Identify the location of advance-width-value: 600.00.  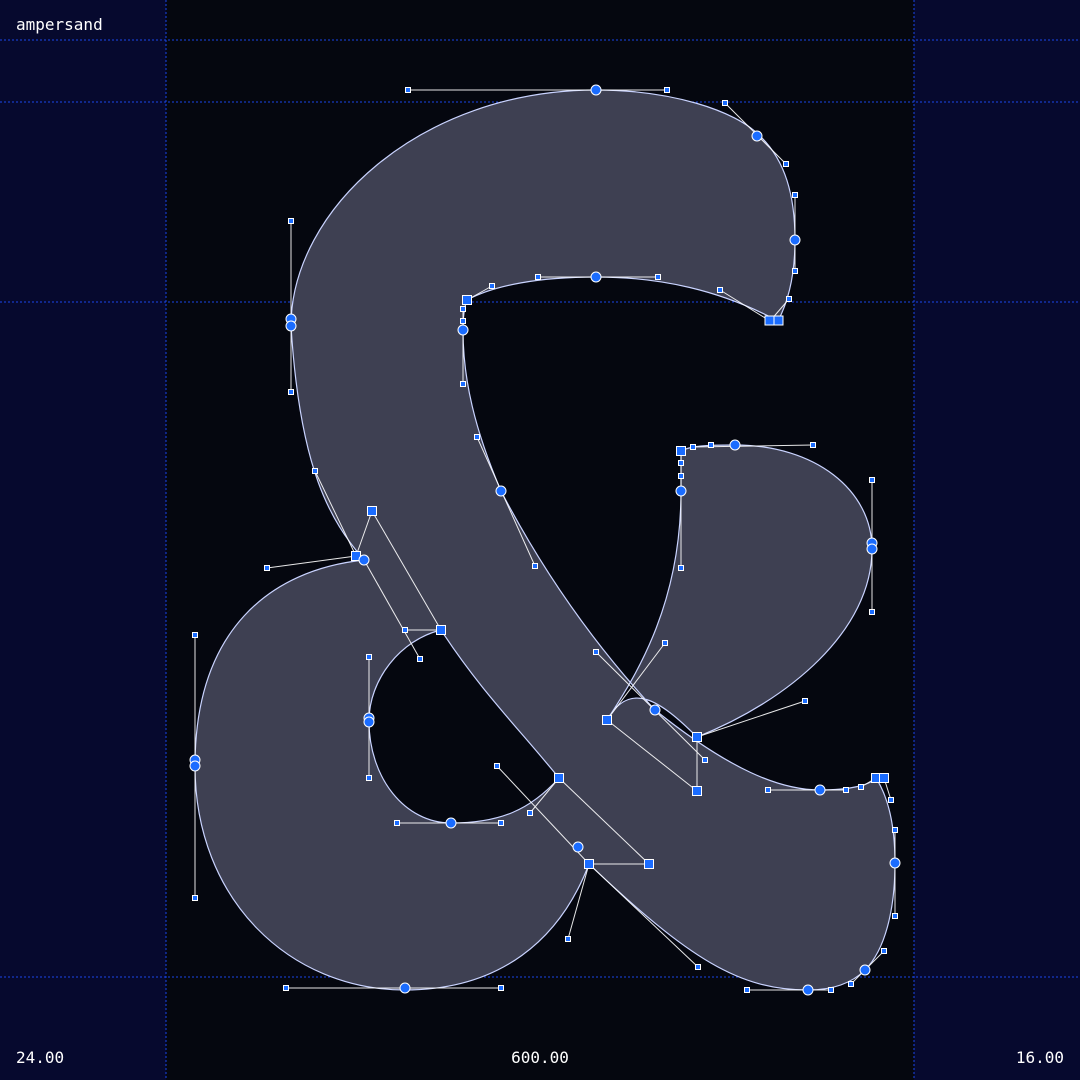
(540, 1057).